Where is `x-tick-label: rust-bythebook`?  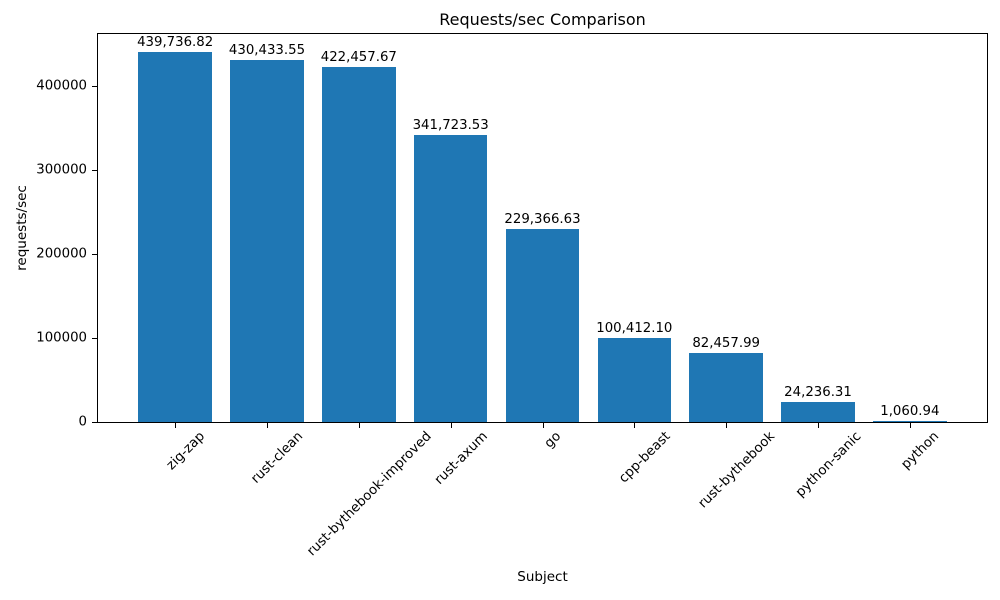
x-tick-label: rust-bythebook is located at coordinates (736, 470).